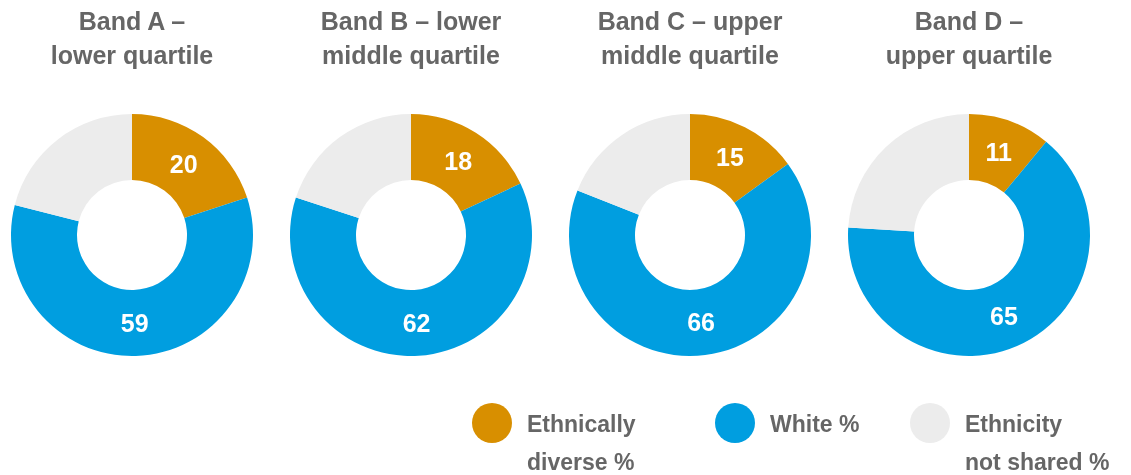  What do you see at coordinates (701, 322) in the screenshot?
I see `data-label: 66` at bounding box center [701, 322].